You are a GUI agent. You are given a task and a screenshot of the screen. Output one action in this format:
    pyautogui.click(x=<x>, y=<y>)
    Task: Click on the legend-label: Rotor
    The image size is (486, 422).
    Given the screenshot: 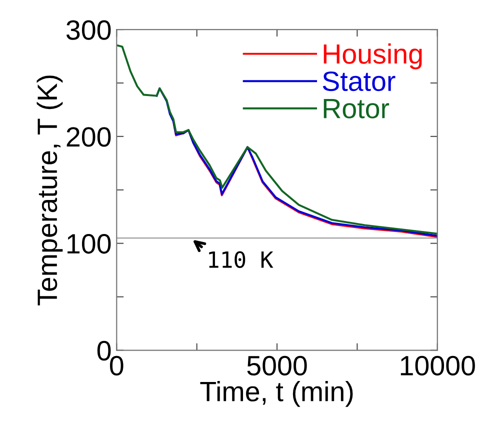 What is the action you would take?
    pyautogui.click(x=357, y=108)
    